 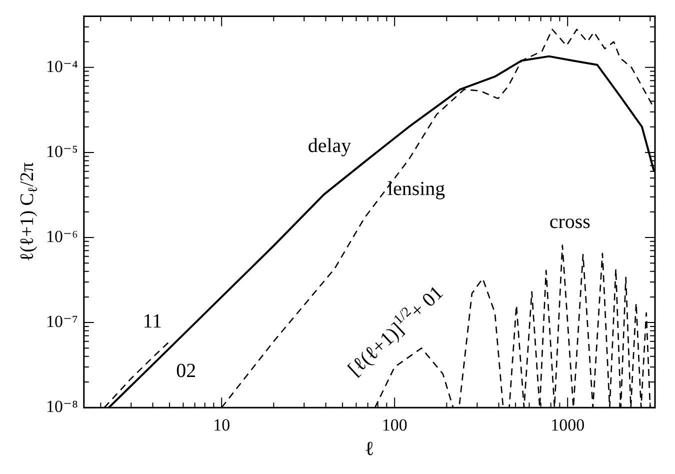 I want to click on annotation: 11, so click(x=152, y=321).